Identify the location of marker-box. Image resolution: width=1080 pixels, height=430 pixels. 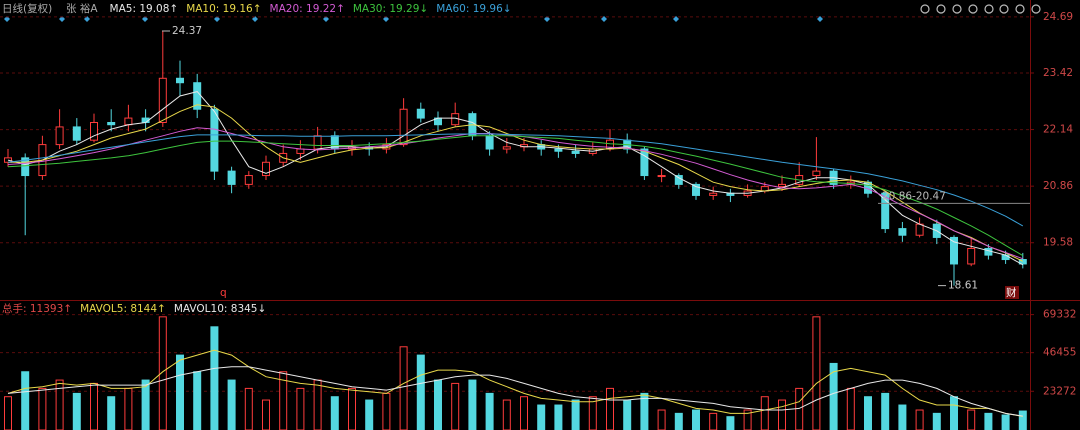
(1012, 292).